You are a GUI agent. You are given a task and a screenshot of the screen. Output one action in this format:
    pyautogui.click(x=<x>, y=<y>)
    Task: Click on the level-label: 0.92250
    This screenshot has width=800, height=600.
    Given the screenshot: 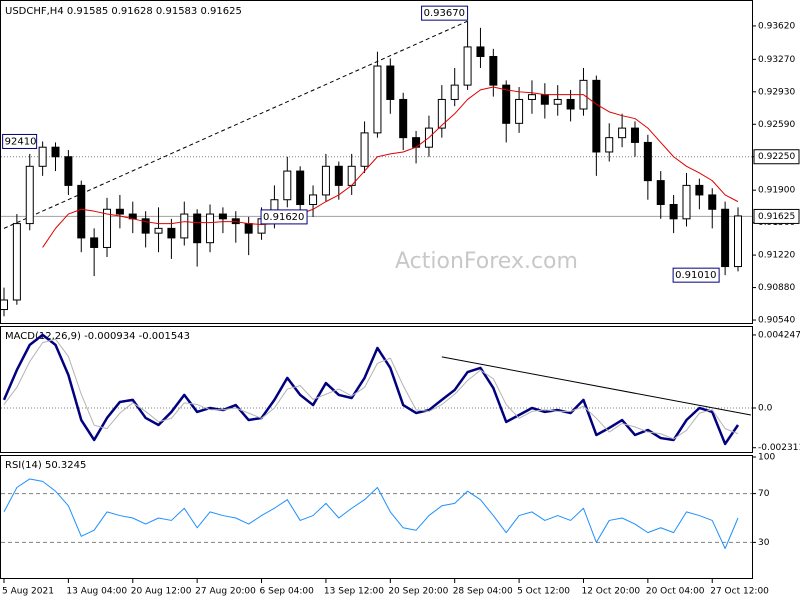 What is the action you would take?
    pyautogui.click(x=776, y=157)
    